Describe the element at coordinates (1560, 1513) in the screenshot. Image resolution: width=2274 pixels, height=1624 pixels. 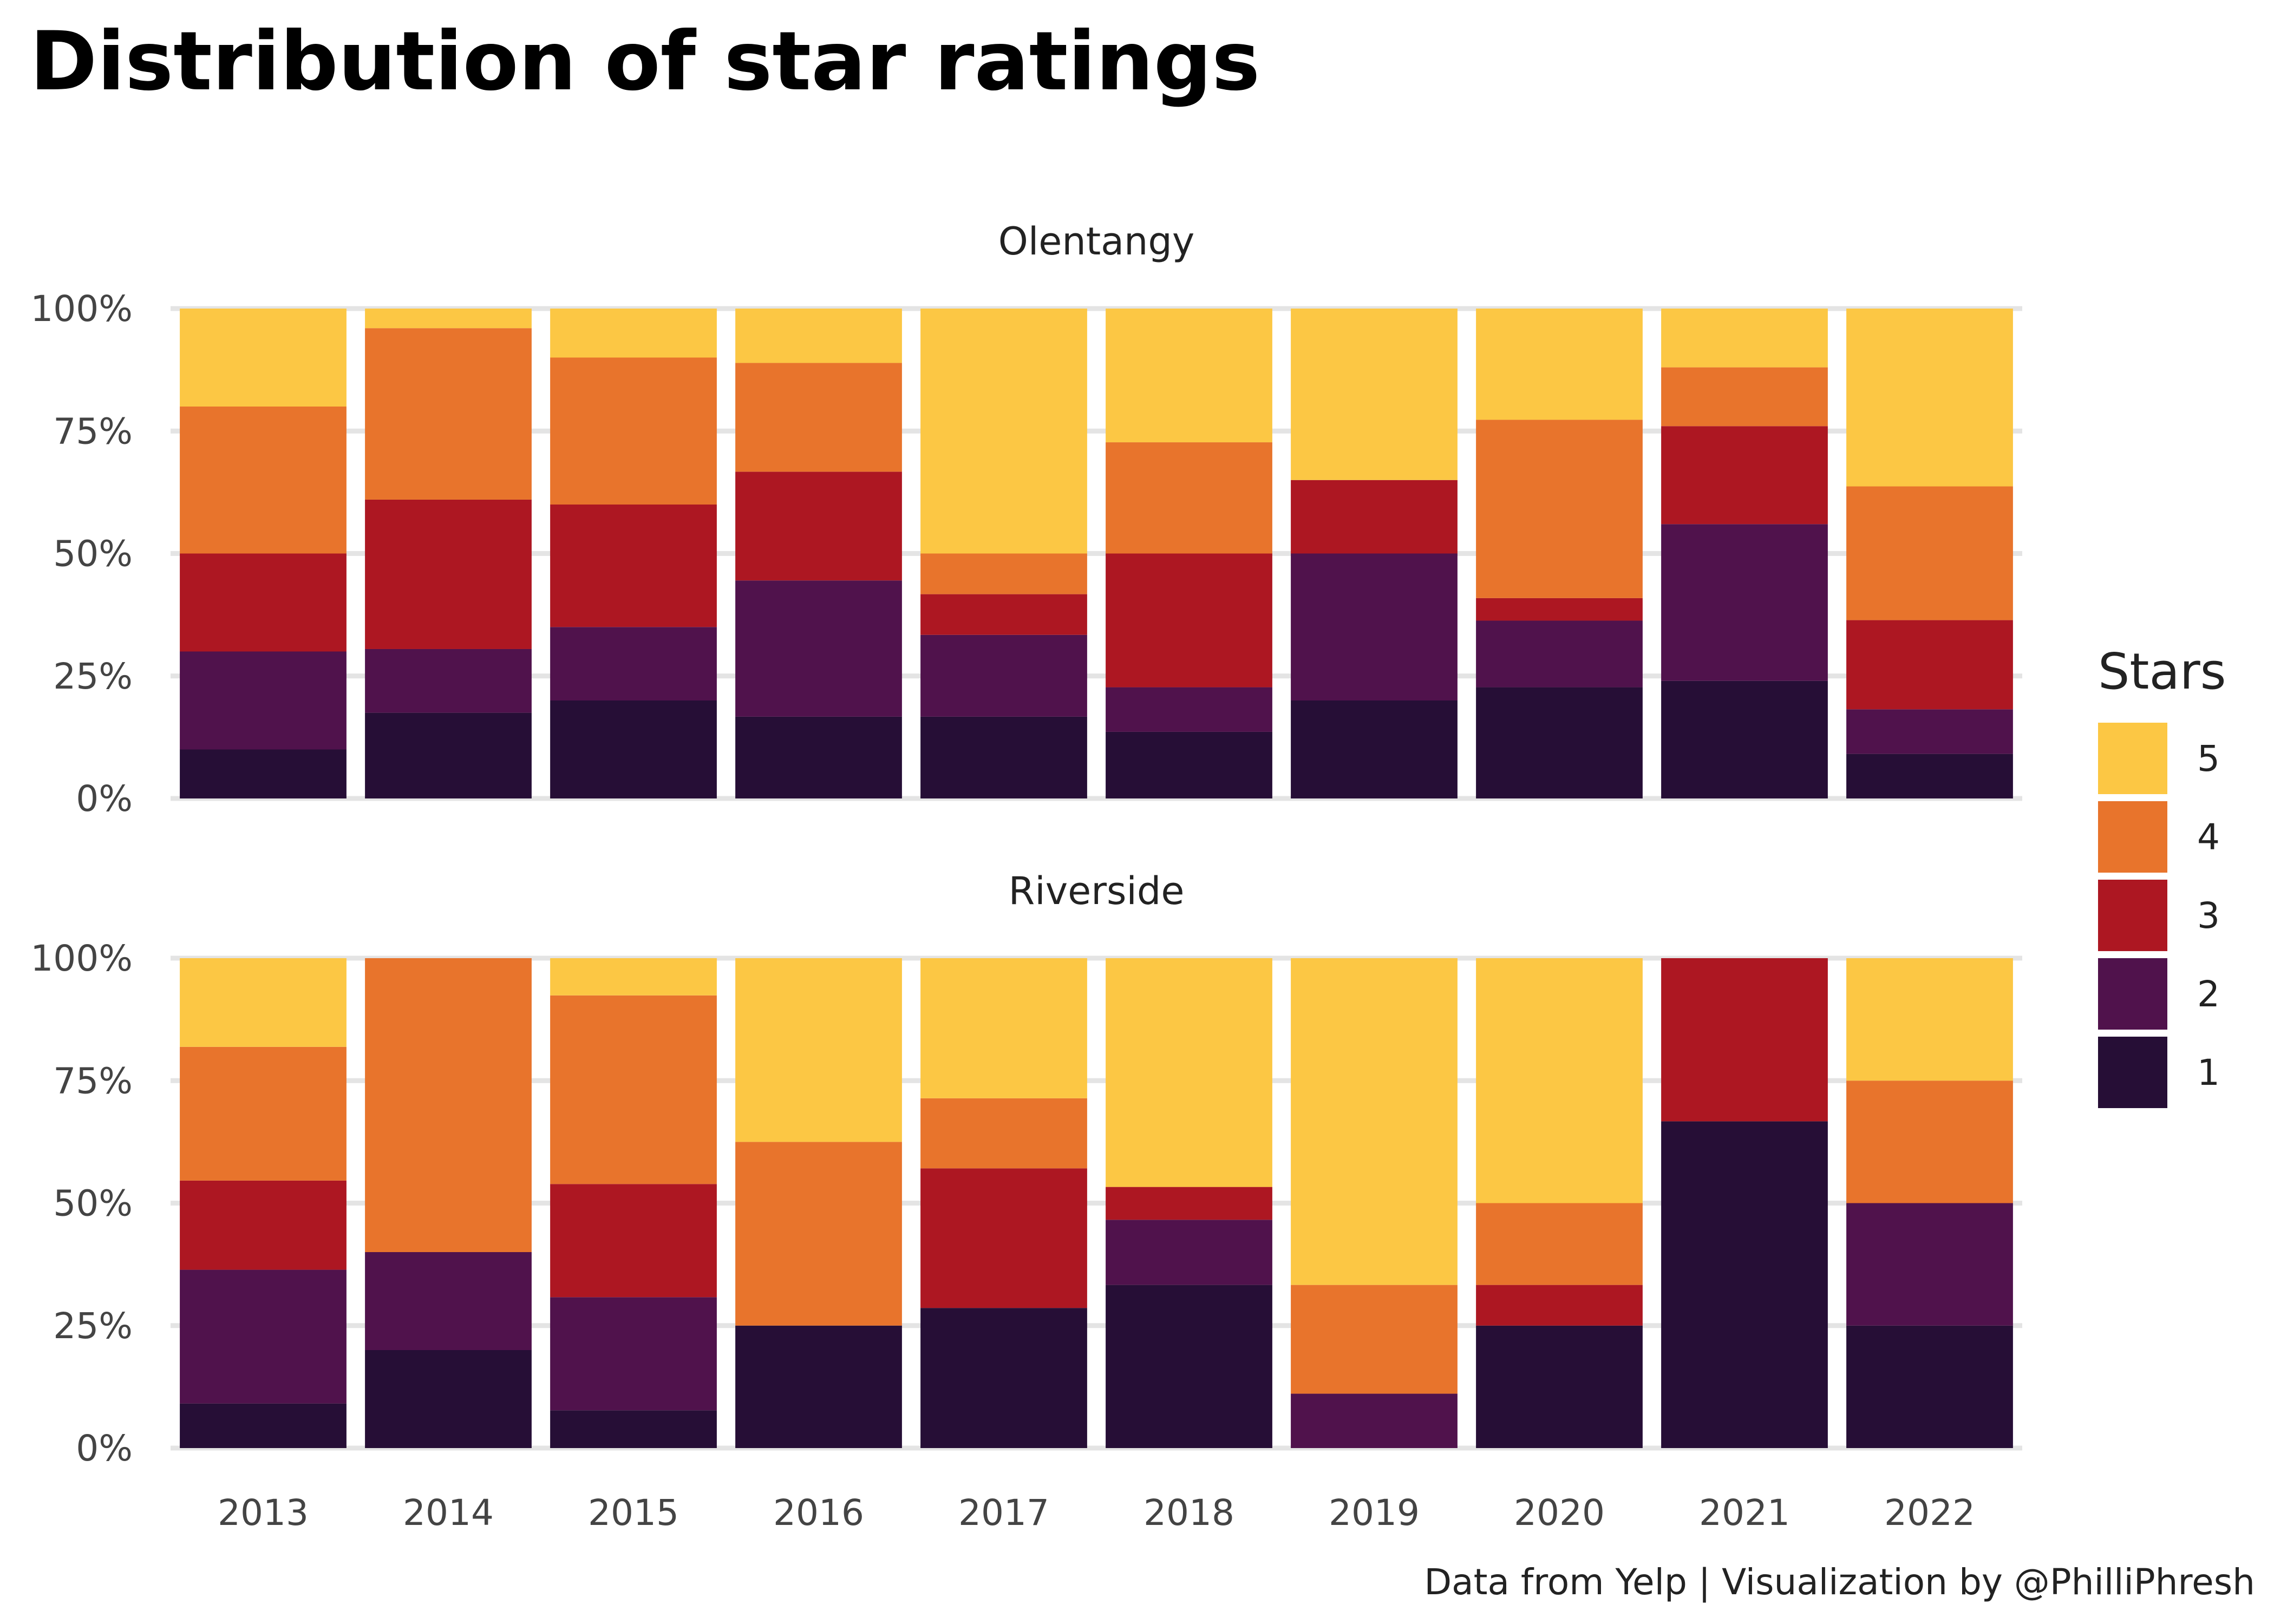
I see `x-tick-label: 2020` at that location.